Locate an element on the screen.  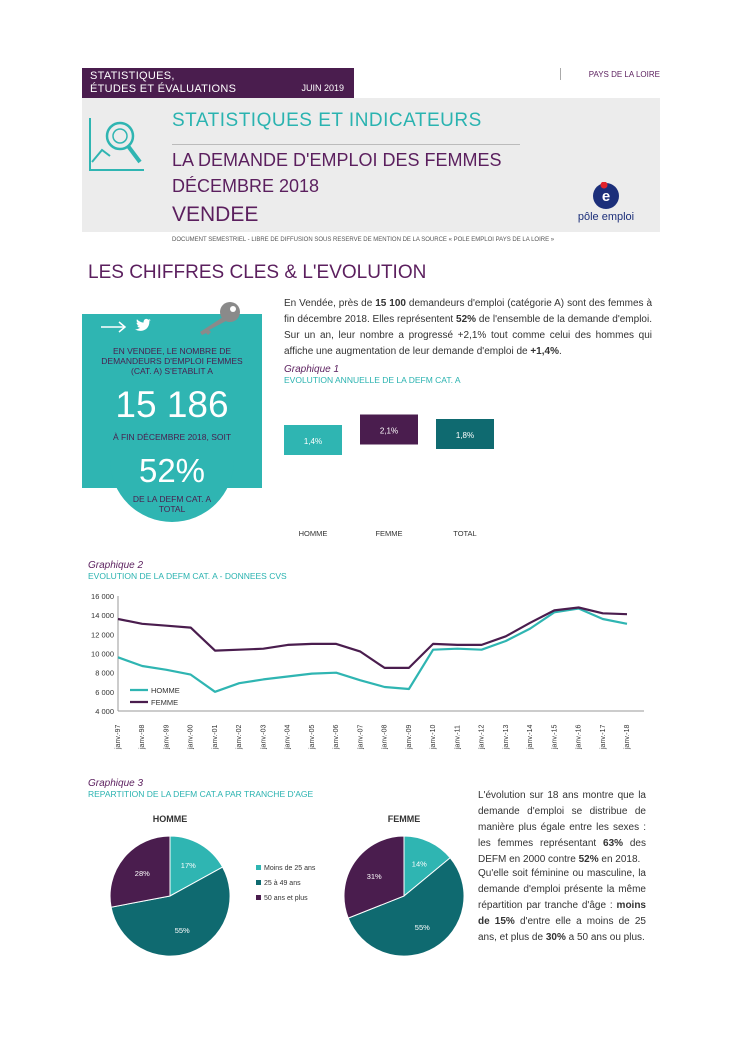
graph3-pie-title-0: HOMME is located at coordinates (170, 819).